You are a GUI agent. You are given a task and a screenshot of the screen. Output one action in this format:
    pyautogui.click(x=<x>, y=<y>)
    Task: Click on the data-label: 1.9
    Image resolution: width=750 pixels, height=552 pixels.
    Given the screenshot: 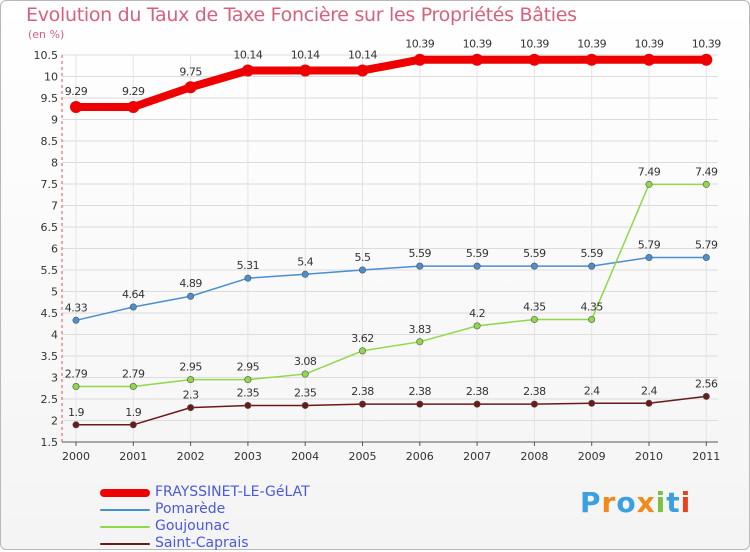 What is the action you would take?
    pyautogui.click(x=133, y=412)
    